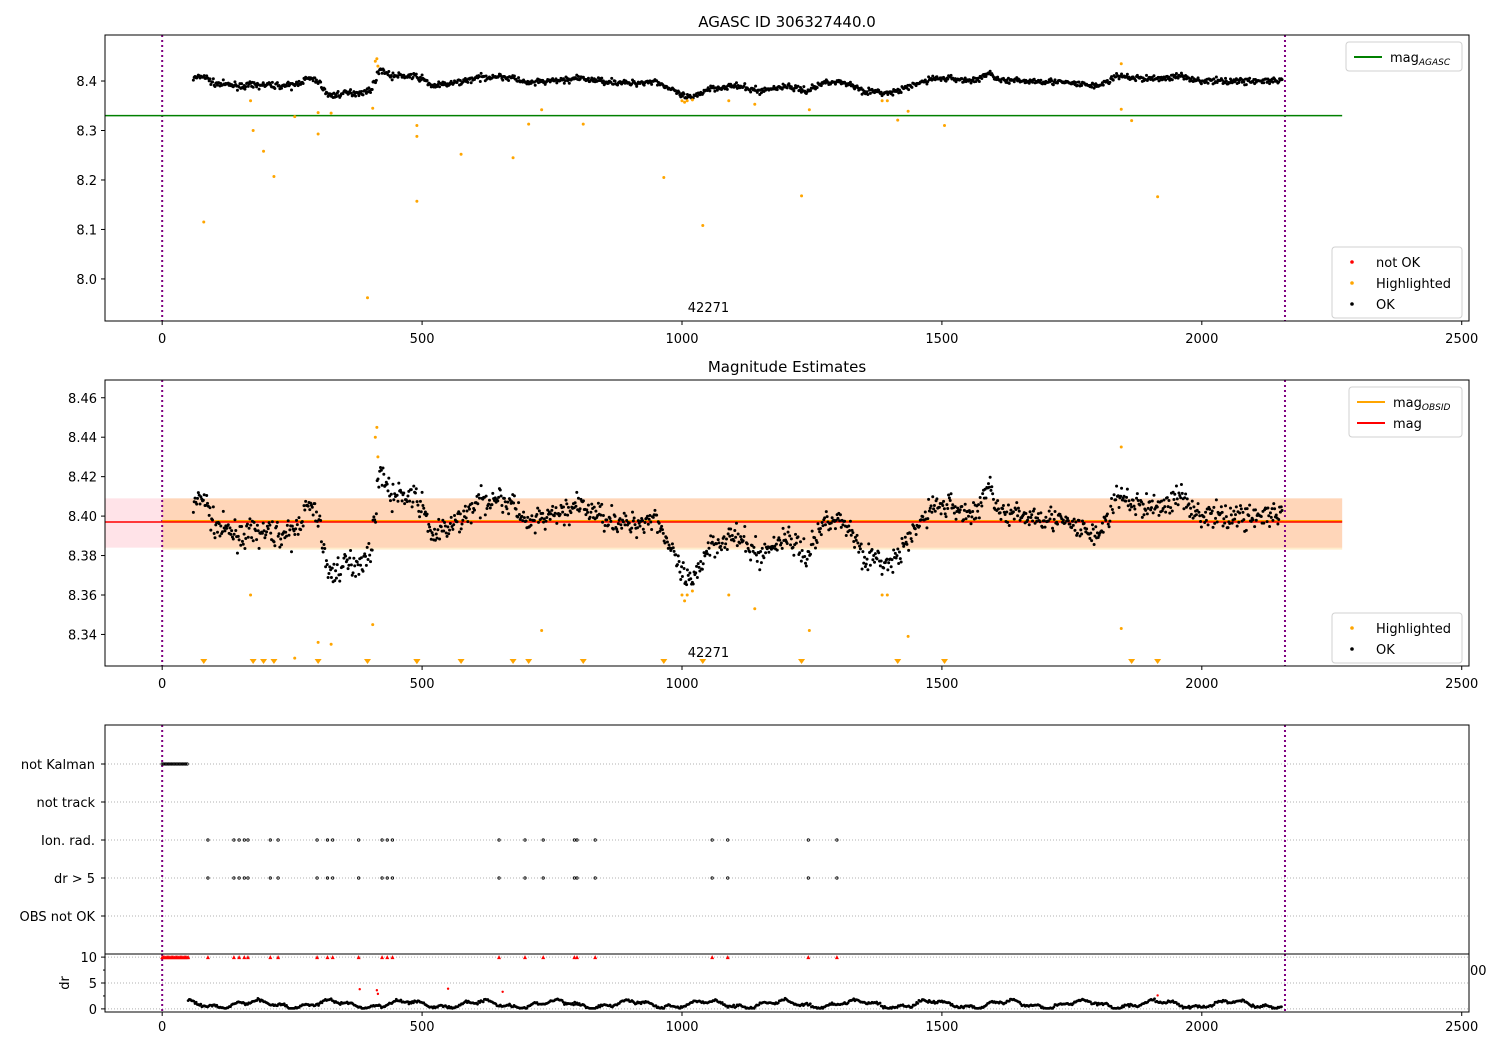 The width and height of the screenshot is (1500, 1050). Describe the element at coordinates (162, 1027) in the screenshot. I see `x-tick-label: 0` at that location.